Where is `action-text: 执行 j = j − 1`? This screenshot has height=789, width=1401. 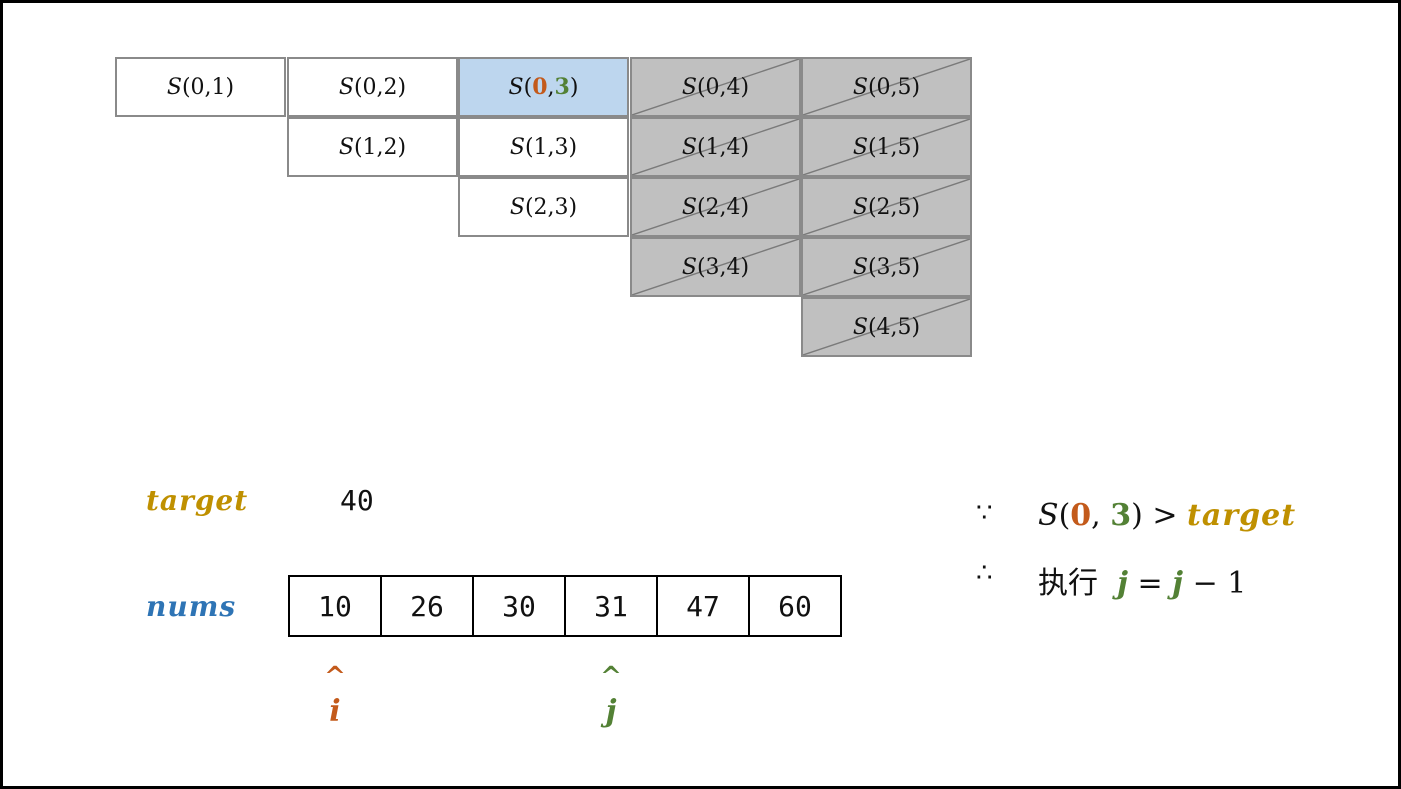 action-text: 执行 j = j − 1 is located at coordinates (1142, 580).